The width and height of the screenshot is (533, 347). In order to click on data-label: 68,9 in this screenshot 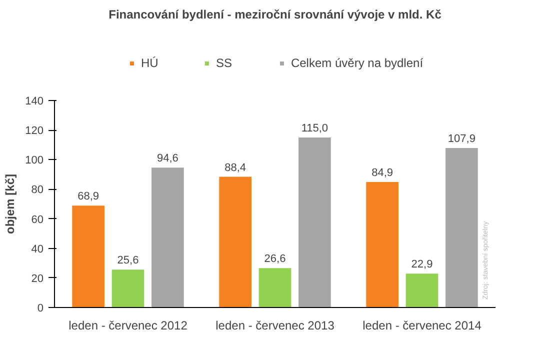, I will do `click(89, 196)`.